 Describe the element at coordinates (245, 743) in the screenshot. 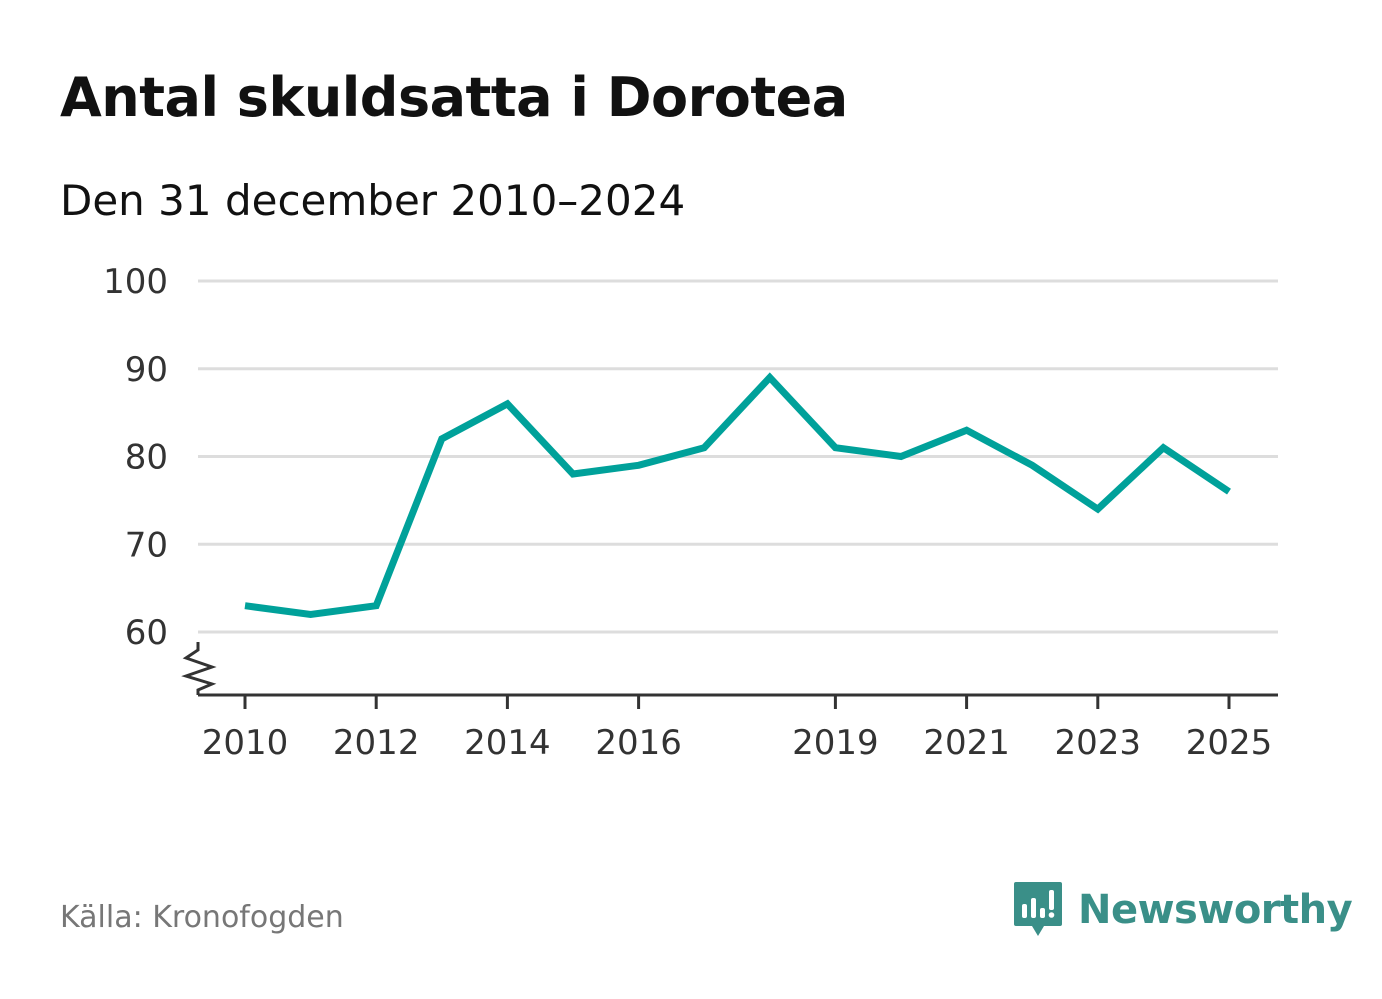

I see `x-tick-label: 2010` at that location.